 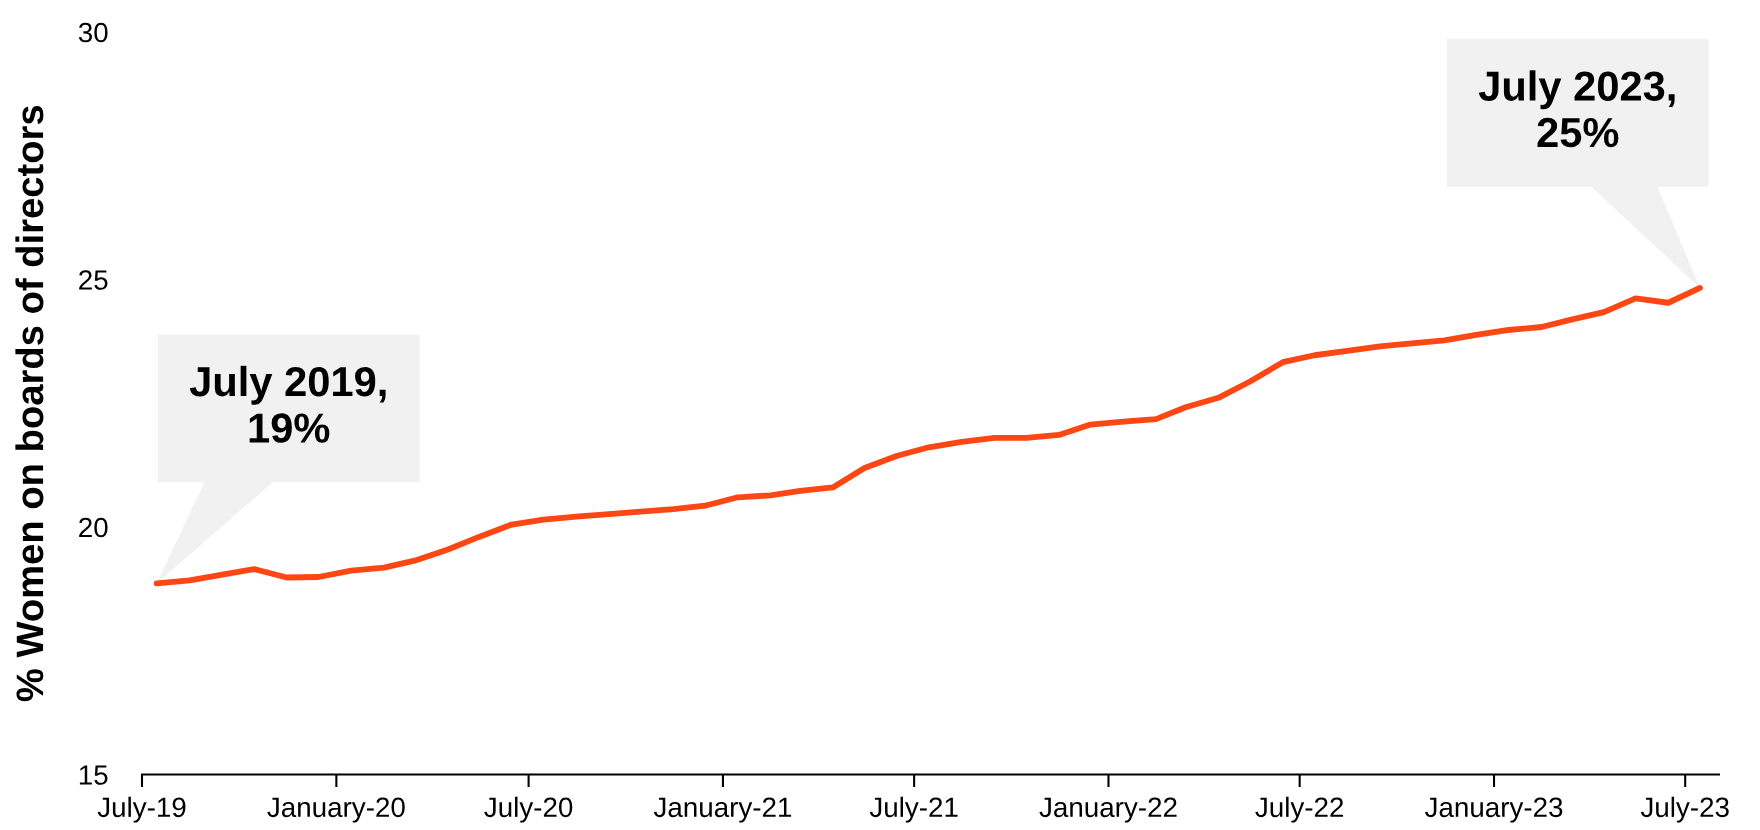 What do you see at coordinates (93, 280) in the screenshot?
I see `y-tick-label: 25` at bounding box center [93, 280].